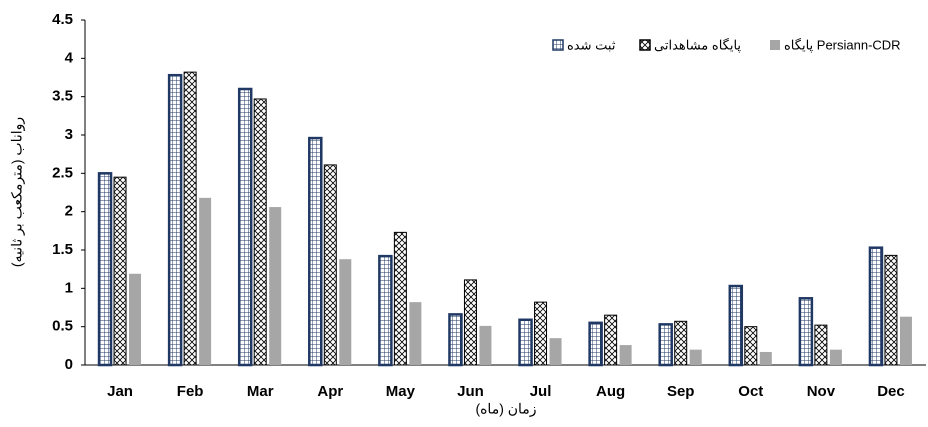 This screenshot has width=928, height=427. I want to click on x-tick-label: Nov, so click(821, 391).